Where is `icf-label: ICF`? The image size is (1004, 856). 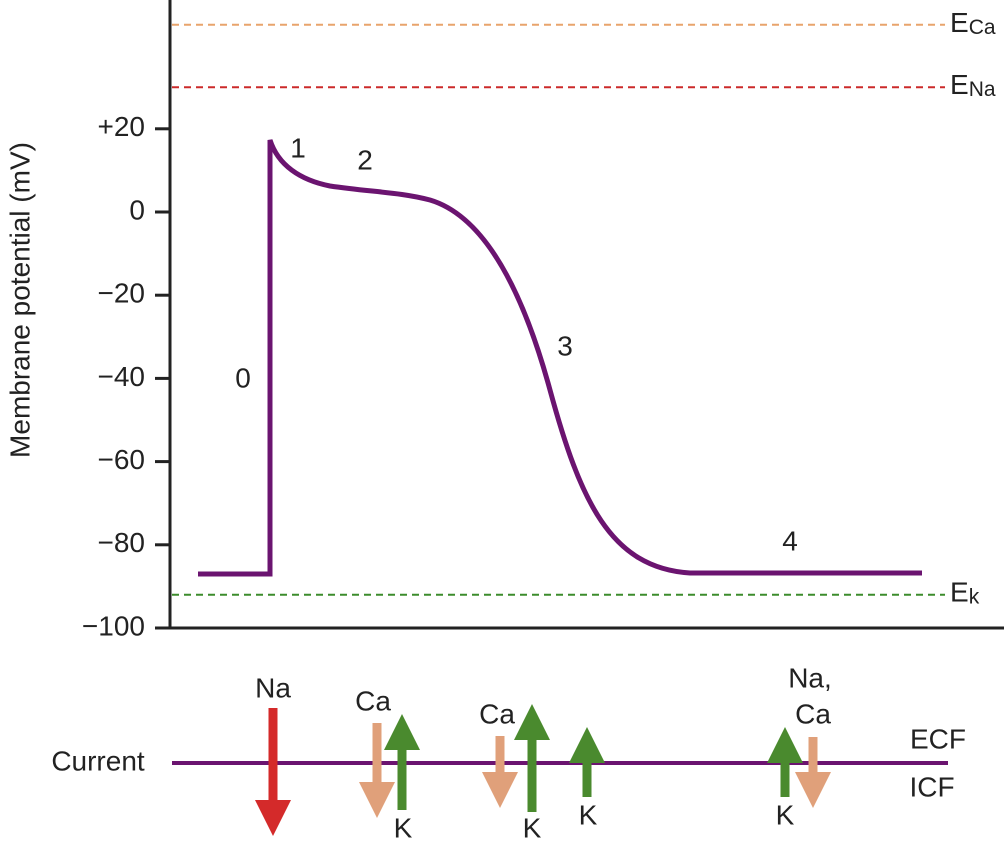 icf-label: ICF is located at coordinates (931, 786).